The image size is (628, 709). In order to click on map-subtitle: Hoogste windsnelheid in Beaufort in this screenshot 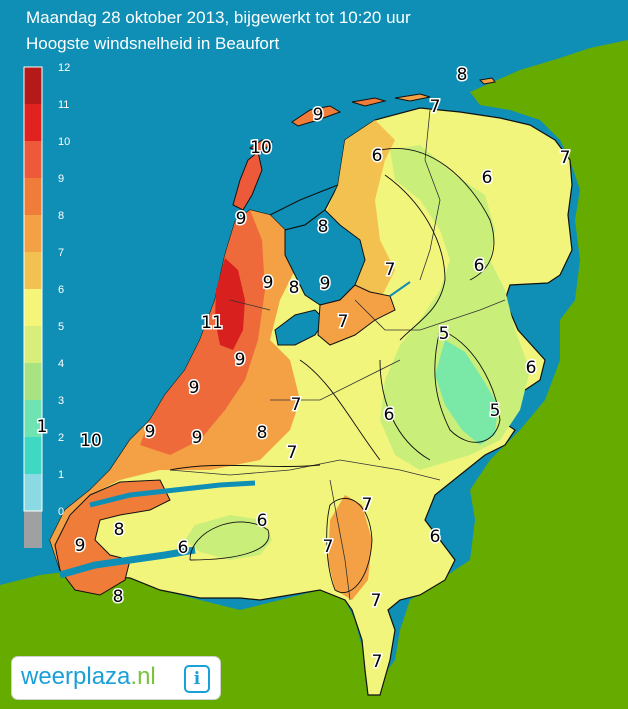, I will do `click(153, 43)`.